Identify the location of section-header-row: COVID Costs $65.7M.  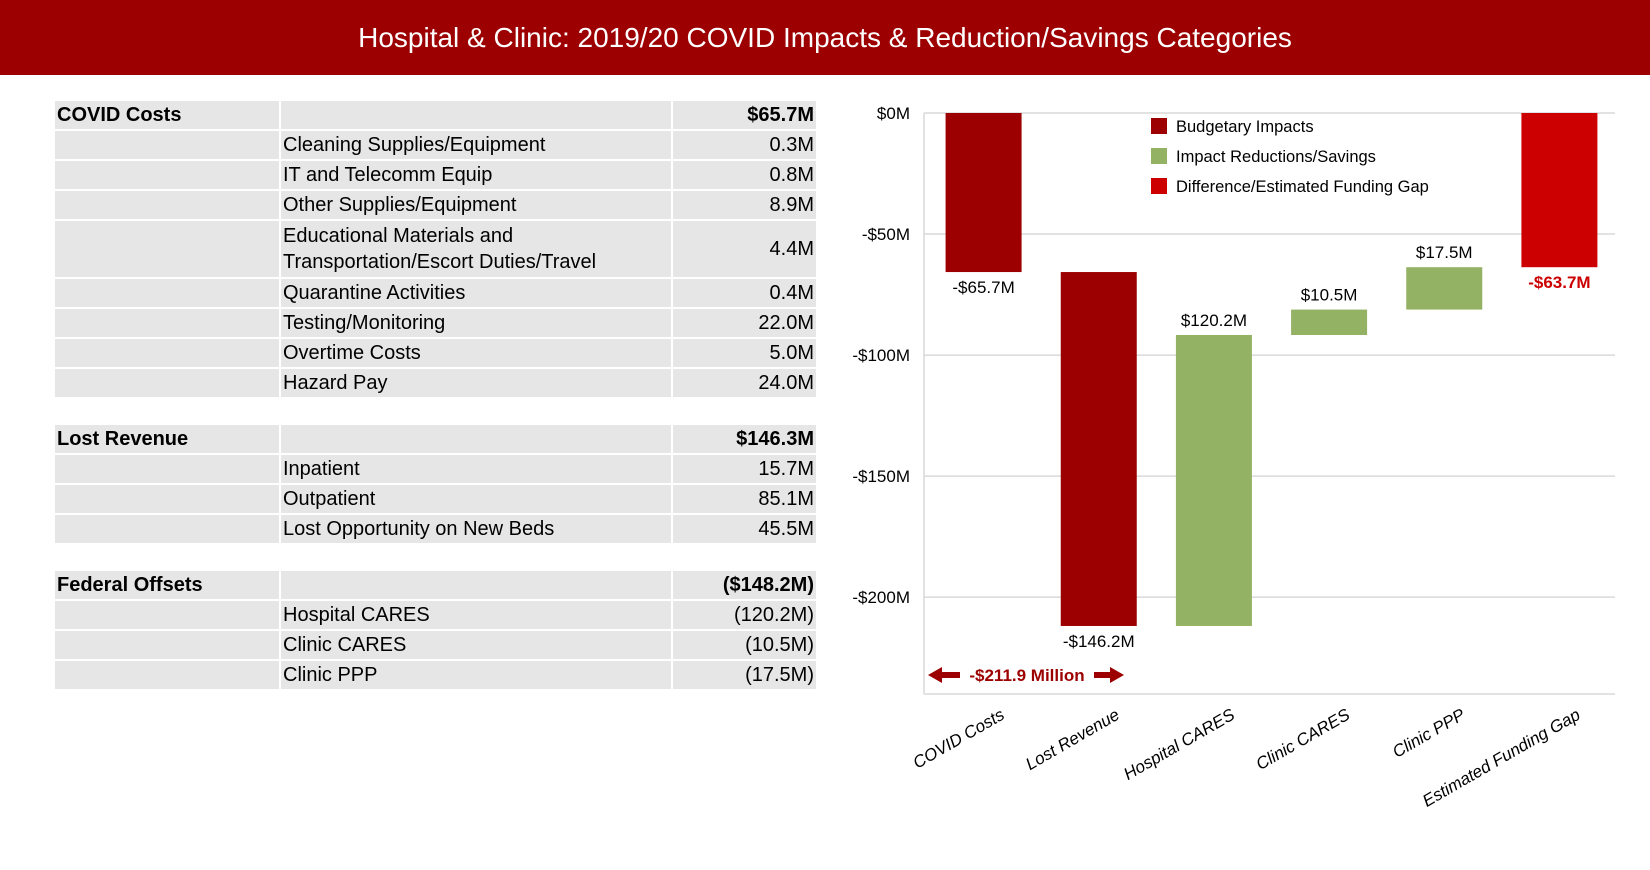
(435, 115).